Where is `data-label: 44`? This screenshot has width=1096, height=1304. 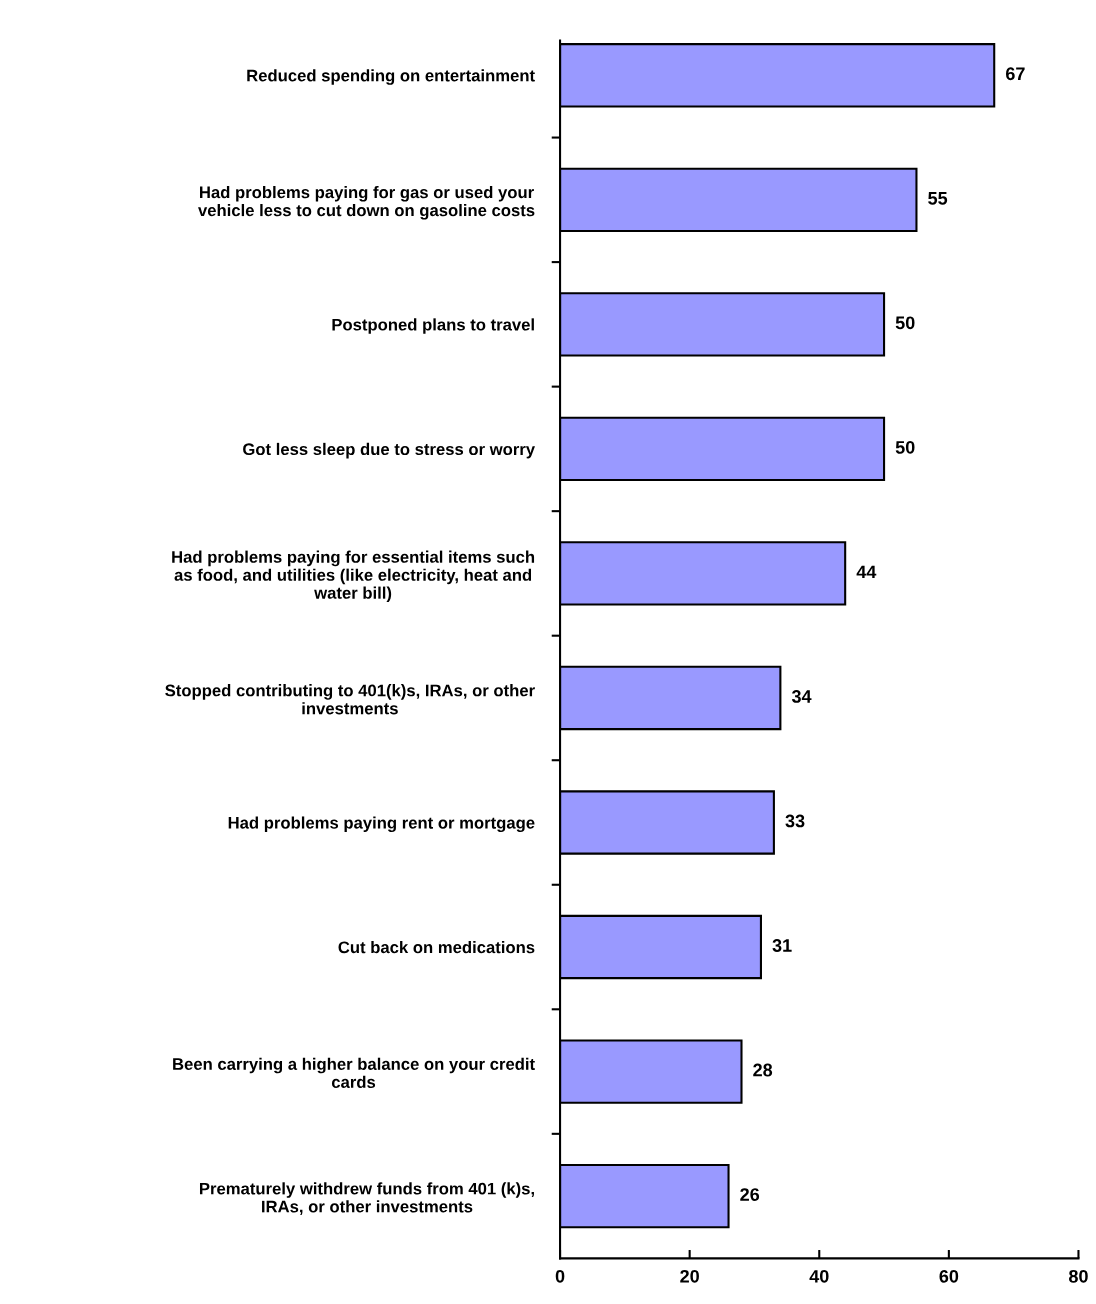
data-label: 44 is located at coordinates (866, 572).